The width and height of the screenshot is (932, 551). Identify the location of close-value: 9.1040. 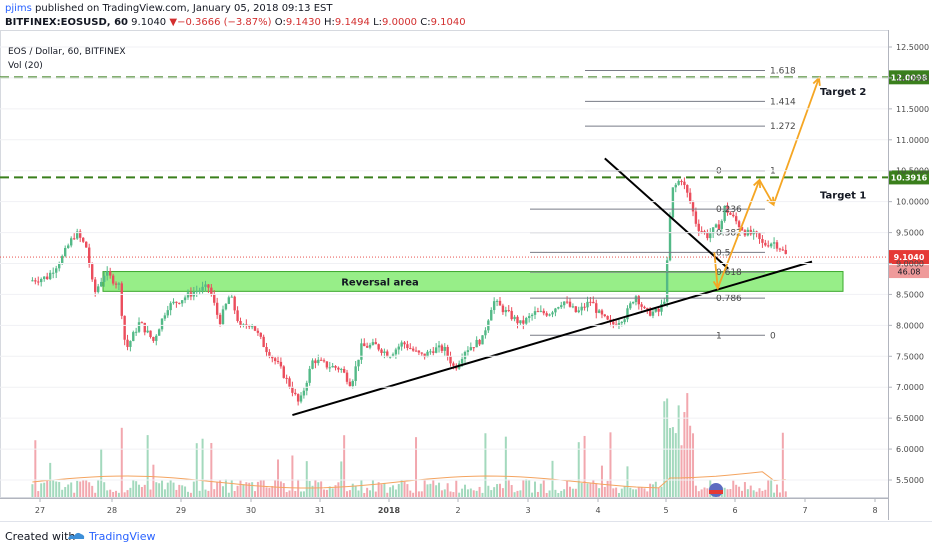
(448, 22).